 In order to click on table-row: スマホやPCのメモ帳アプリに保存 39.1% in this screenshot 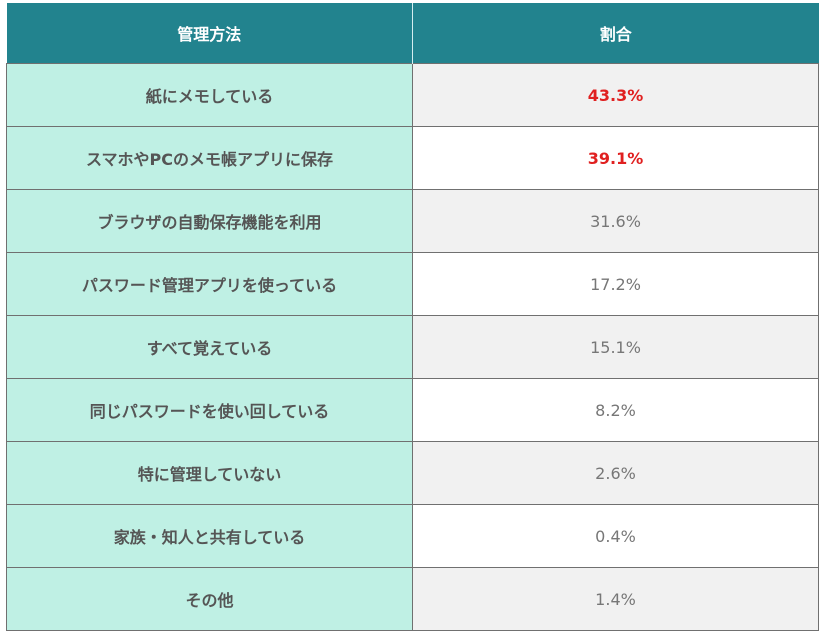, I will do `click(412, 158)`.